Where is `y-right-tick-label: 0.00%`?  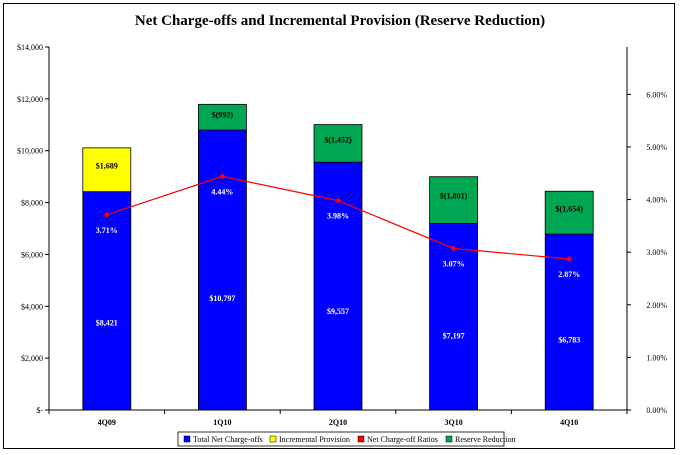
y-right-tick-label: 0.00% is located at coordinates (656, 410).